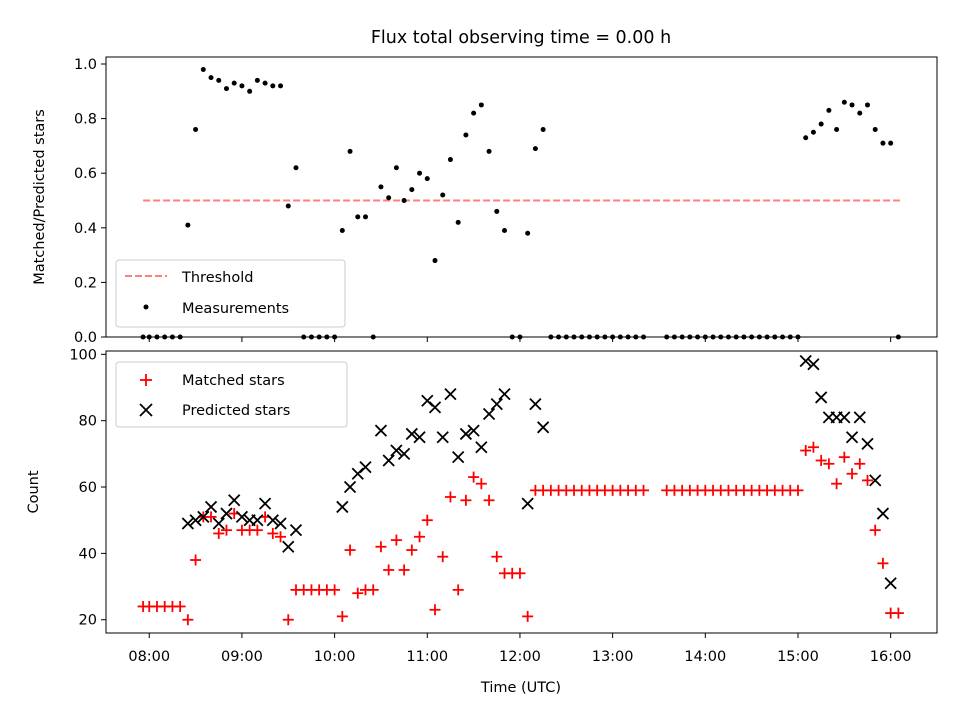  I want to click on top-legend-box, so click(230, 293).